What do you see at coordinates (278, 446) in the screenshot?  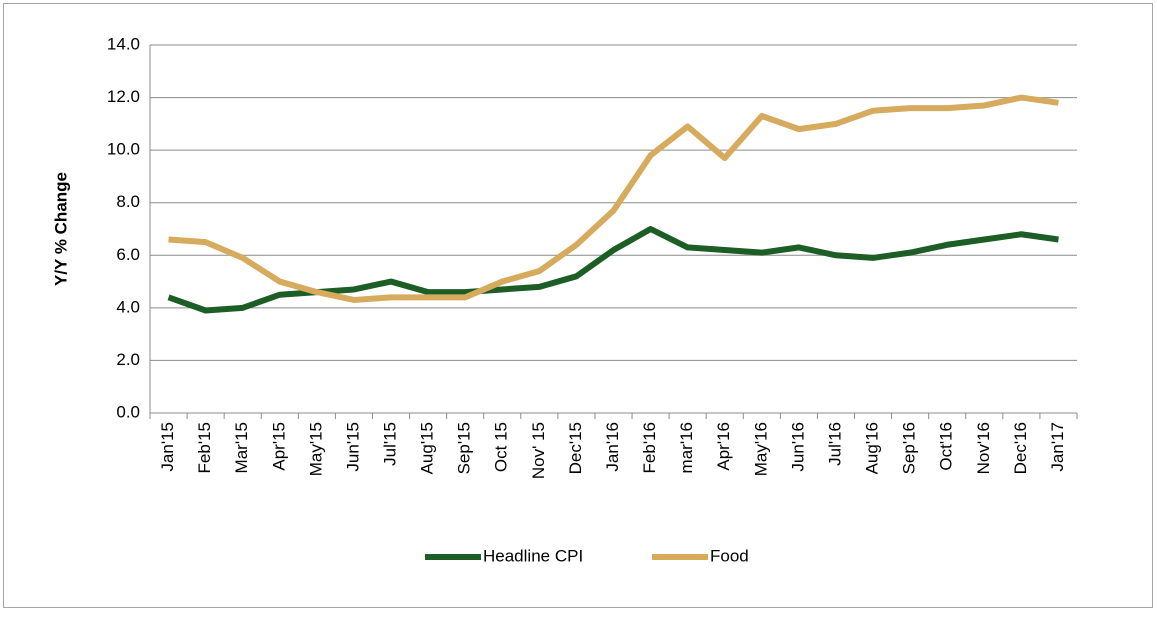 I see `x-tick-label: Apr'15` at bounding box center [278, 446].